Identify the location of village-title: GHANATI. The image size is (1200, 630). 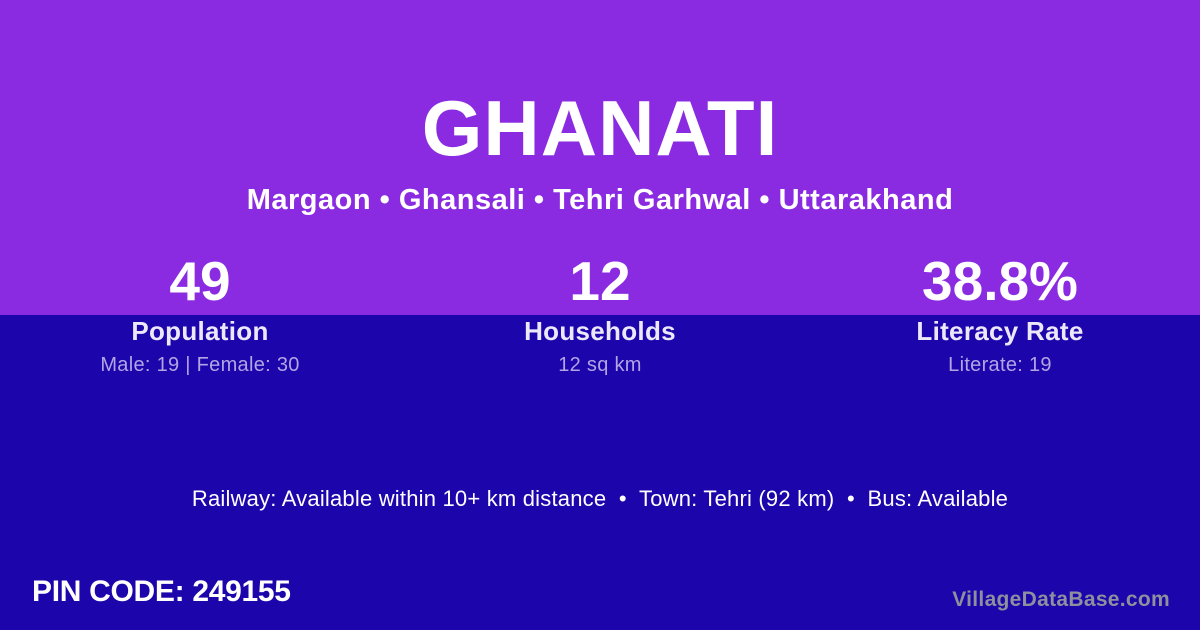
(600, 128).